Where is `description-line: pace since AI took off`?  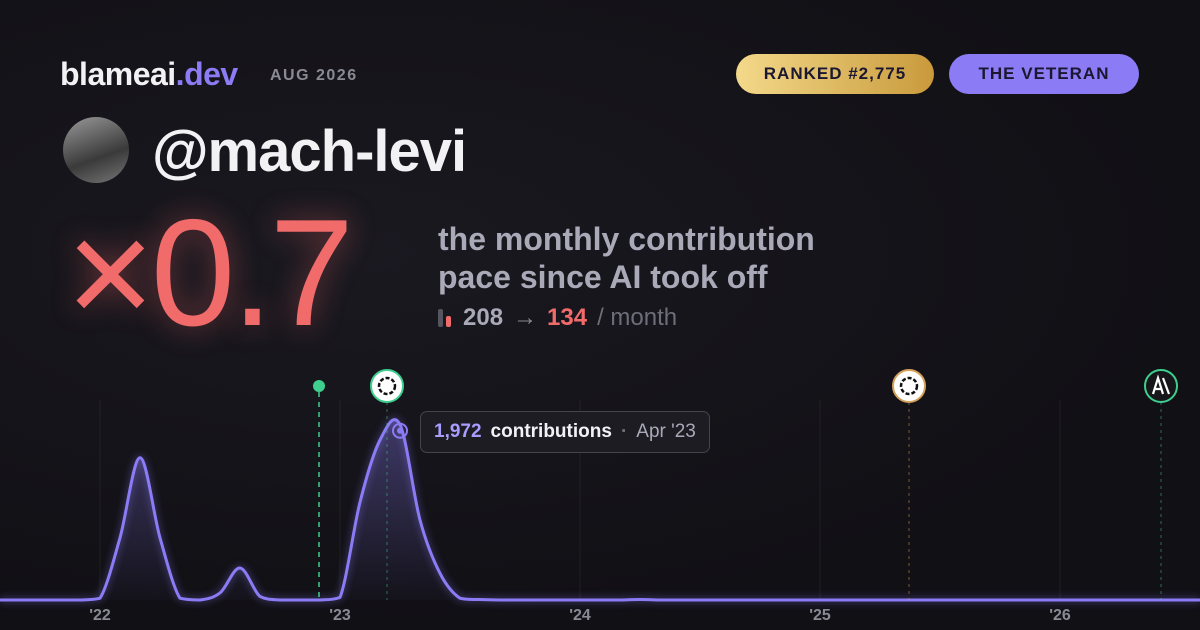 description-line: pace since AI took off is located at coordinates (603, 277).